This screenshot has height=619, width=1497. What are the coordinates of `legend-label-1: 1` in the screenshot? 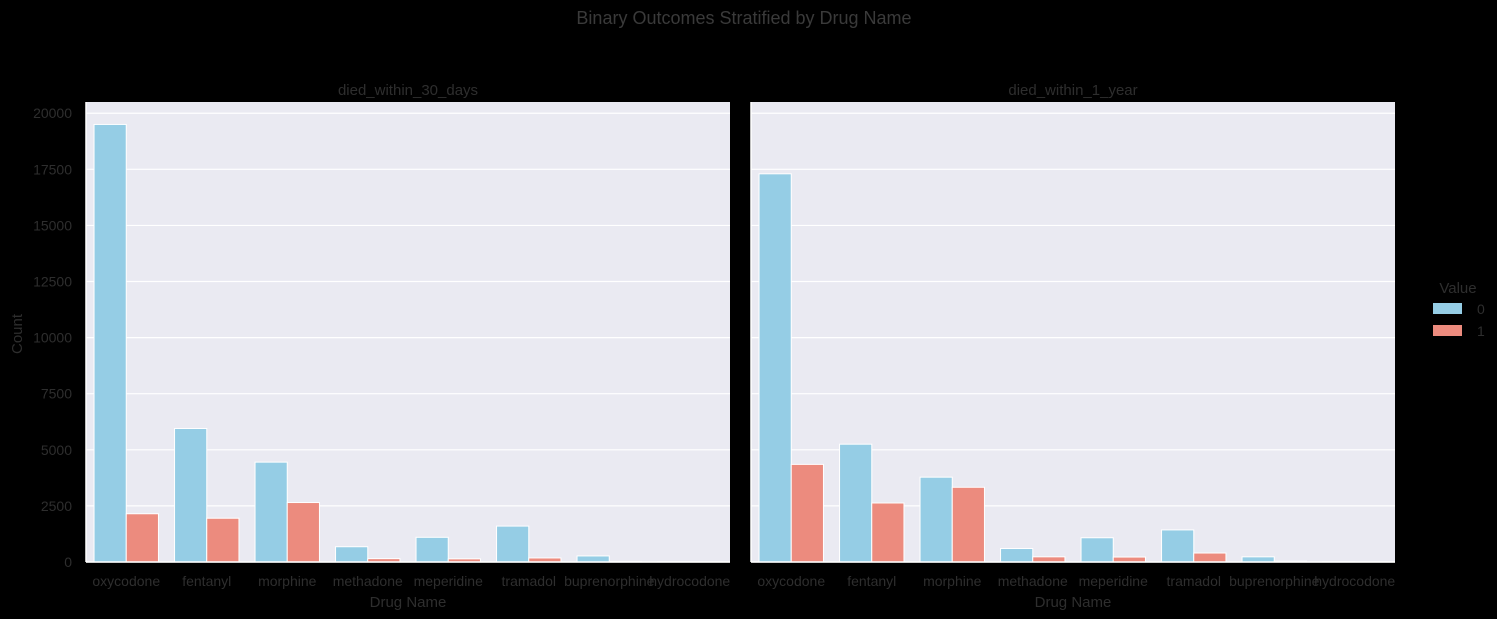 It's located at (1481, 331).